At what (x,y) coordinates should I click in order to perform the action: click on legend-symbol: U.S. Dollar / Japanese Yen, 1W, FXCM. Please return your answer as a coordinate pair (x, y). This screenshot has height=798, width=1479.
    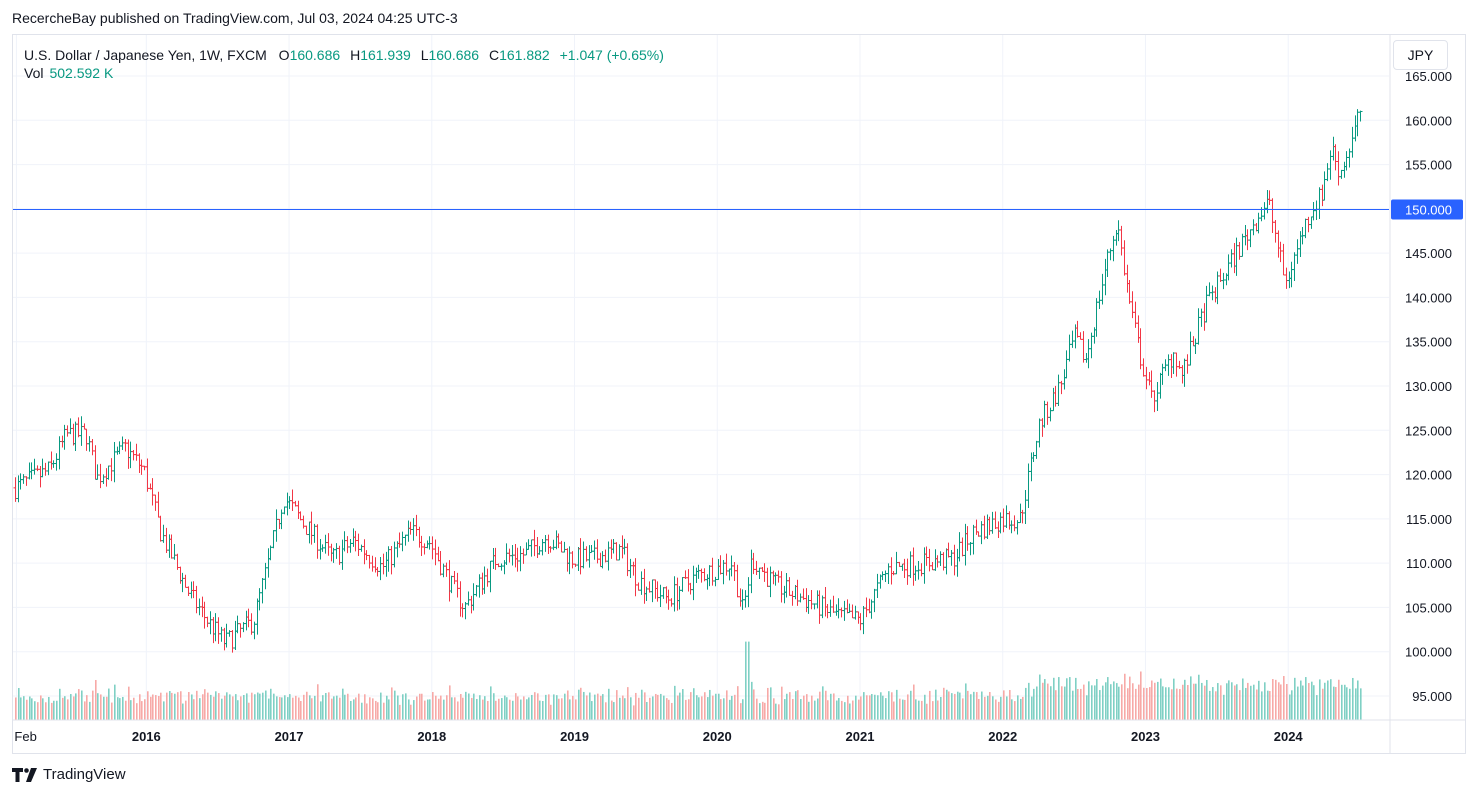
    Looking at the image, I should click on (145, 55).